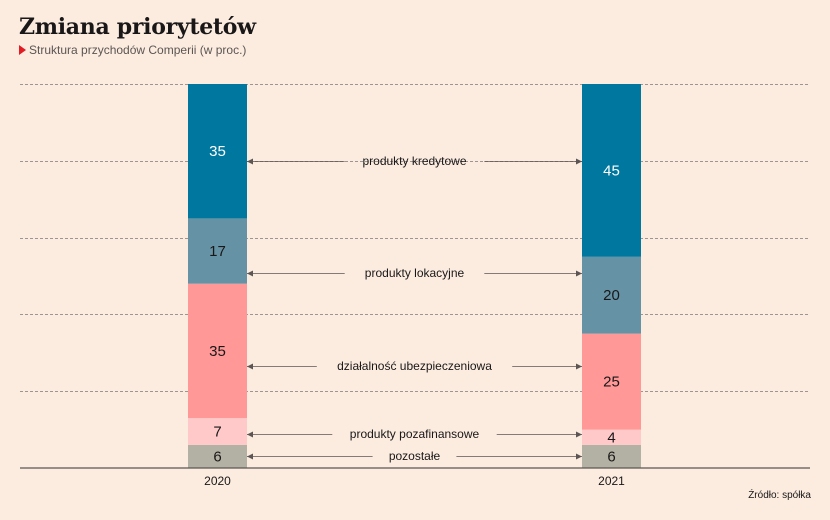  I want to click on chart-subtitle-row: Struktura przychodów Comperii (w proc.), so click(132, 50).